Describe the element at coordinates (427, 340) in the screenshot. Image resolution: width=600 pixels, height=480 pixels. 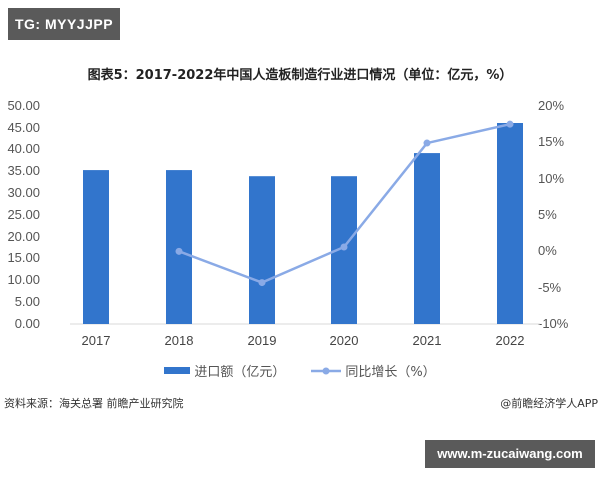
I see `x-tick: 2021` at that location.